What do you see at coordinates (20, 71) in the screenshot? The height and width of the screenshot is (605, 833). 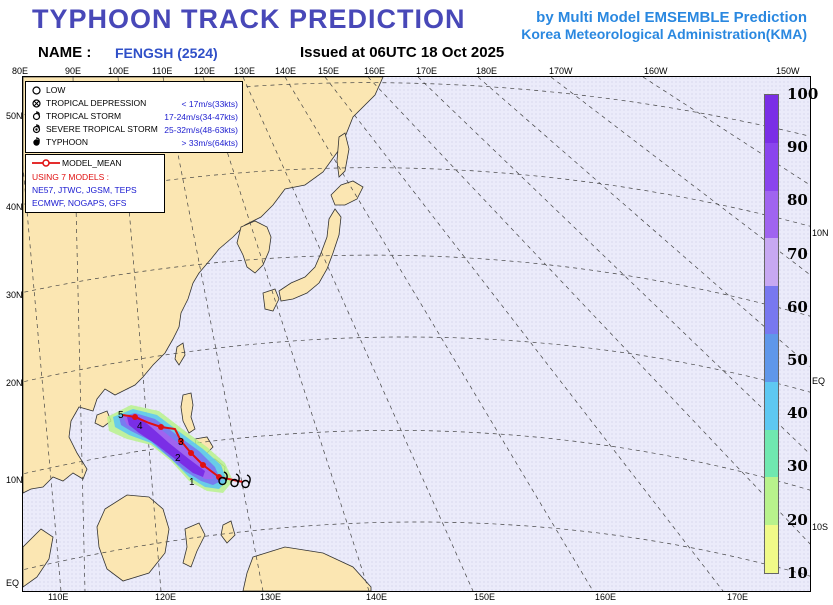 I see `top-tick: 80E` at bounding box center [20, 71].